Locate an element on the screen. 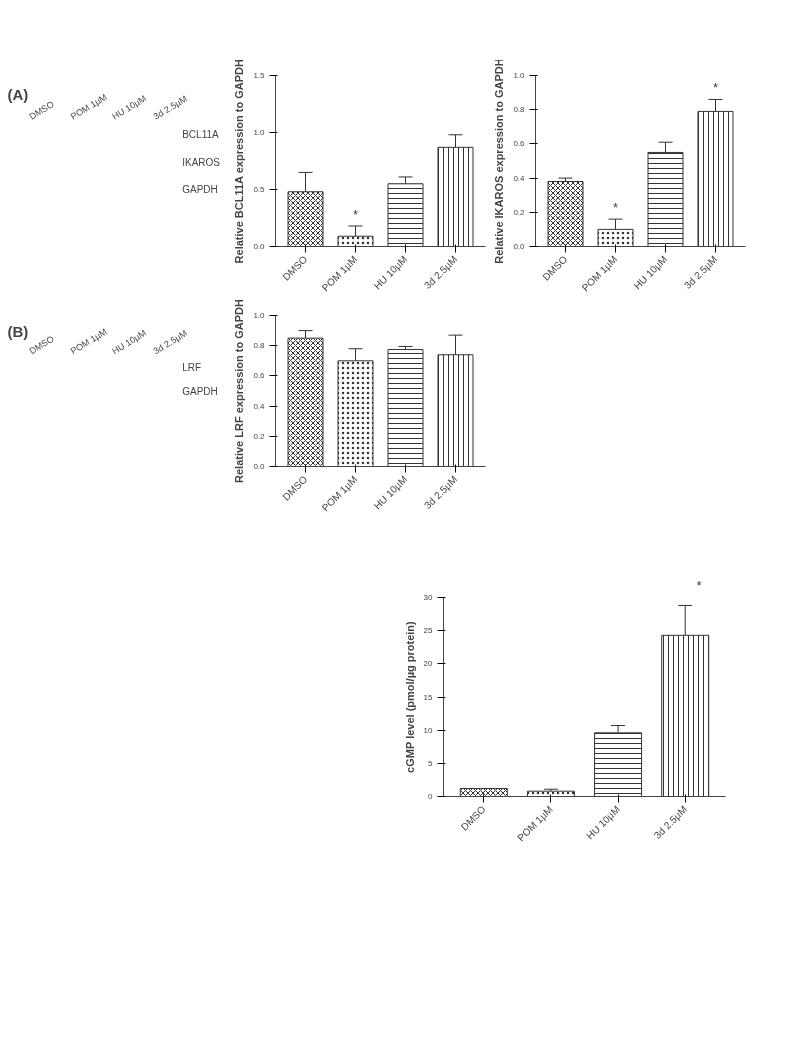  y-tick-label: 15 is located at coordinates (428, 697).